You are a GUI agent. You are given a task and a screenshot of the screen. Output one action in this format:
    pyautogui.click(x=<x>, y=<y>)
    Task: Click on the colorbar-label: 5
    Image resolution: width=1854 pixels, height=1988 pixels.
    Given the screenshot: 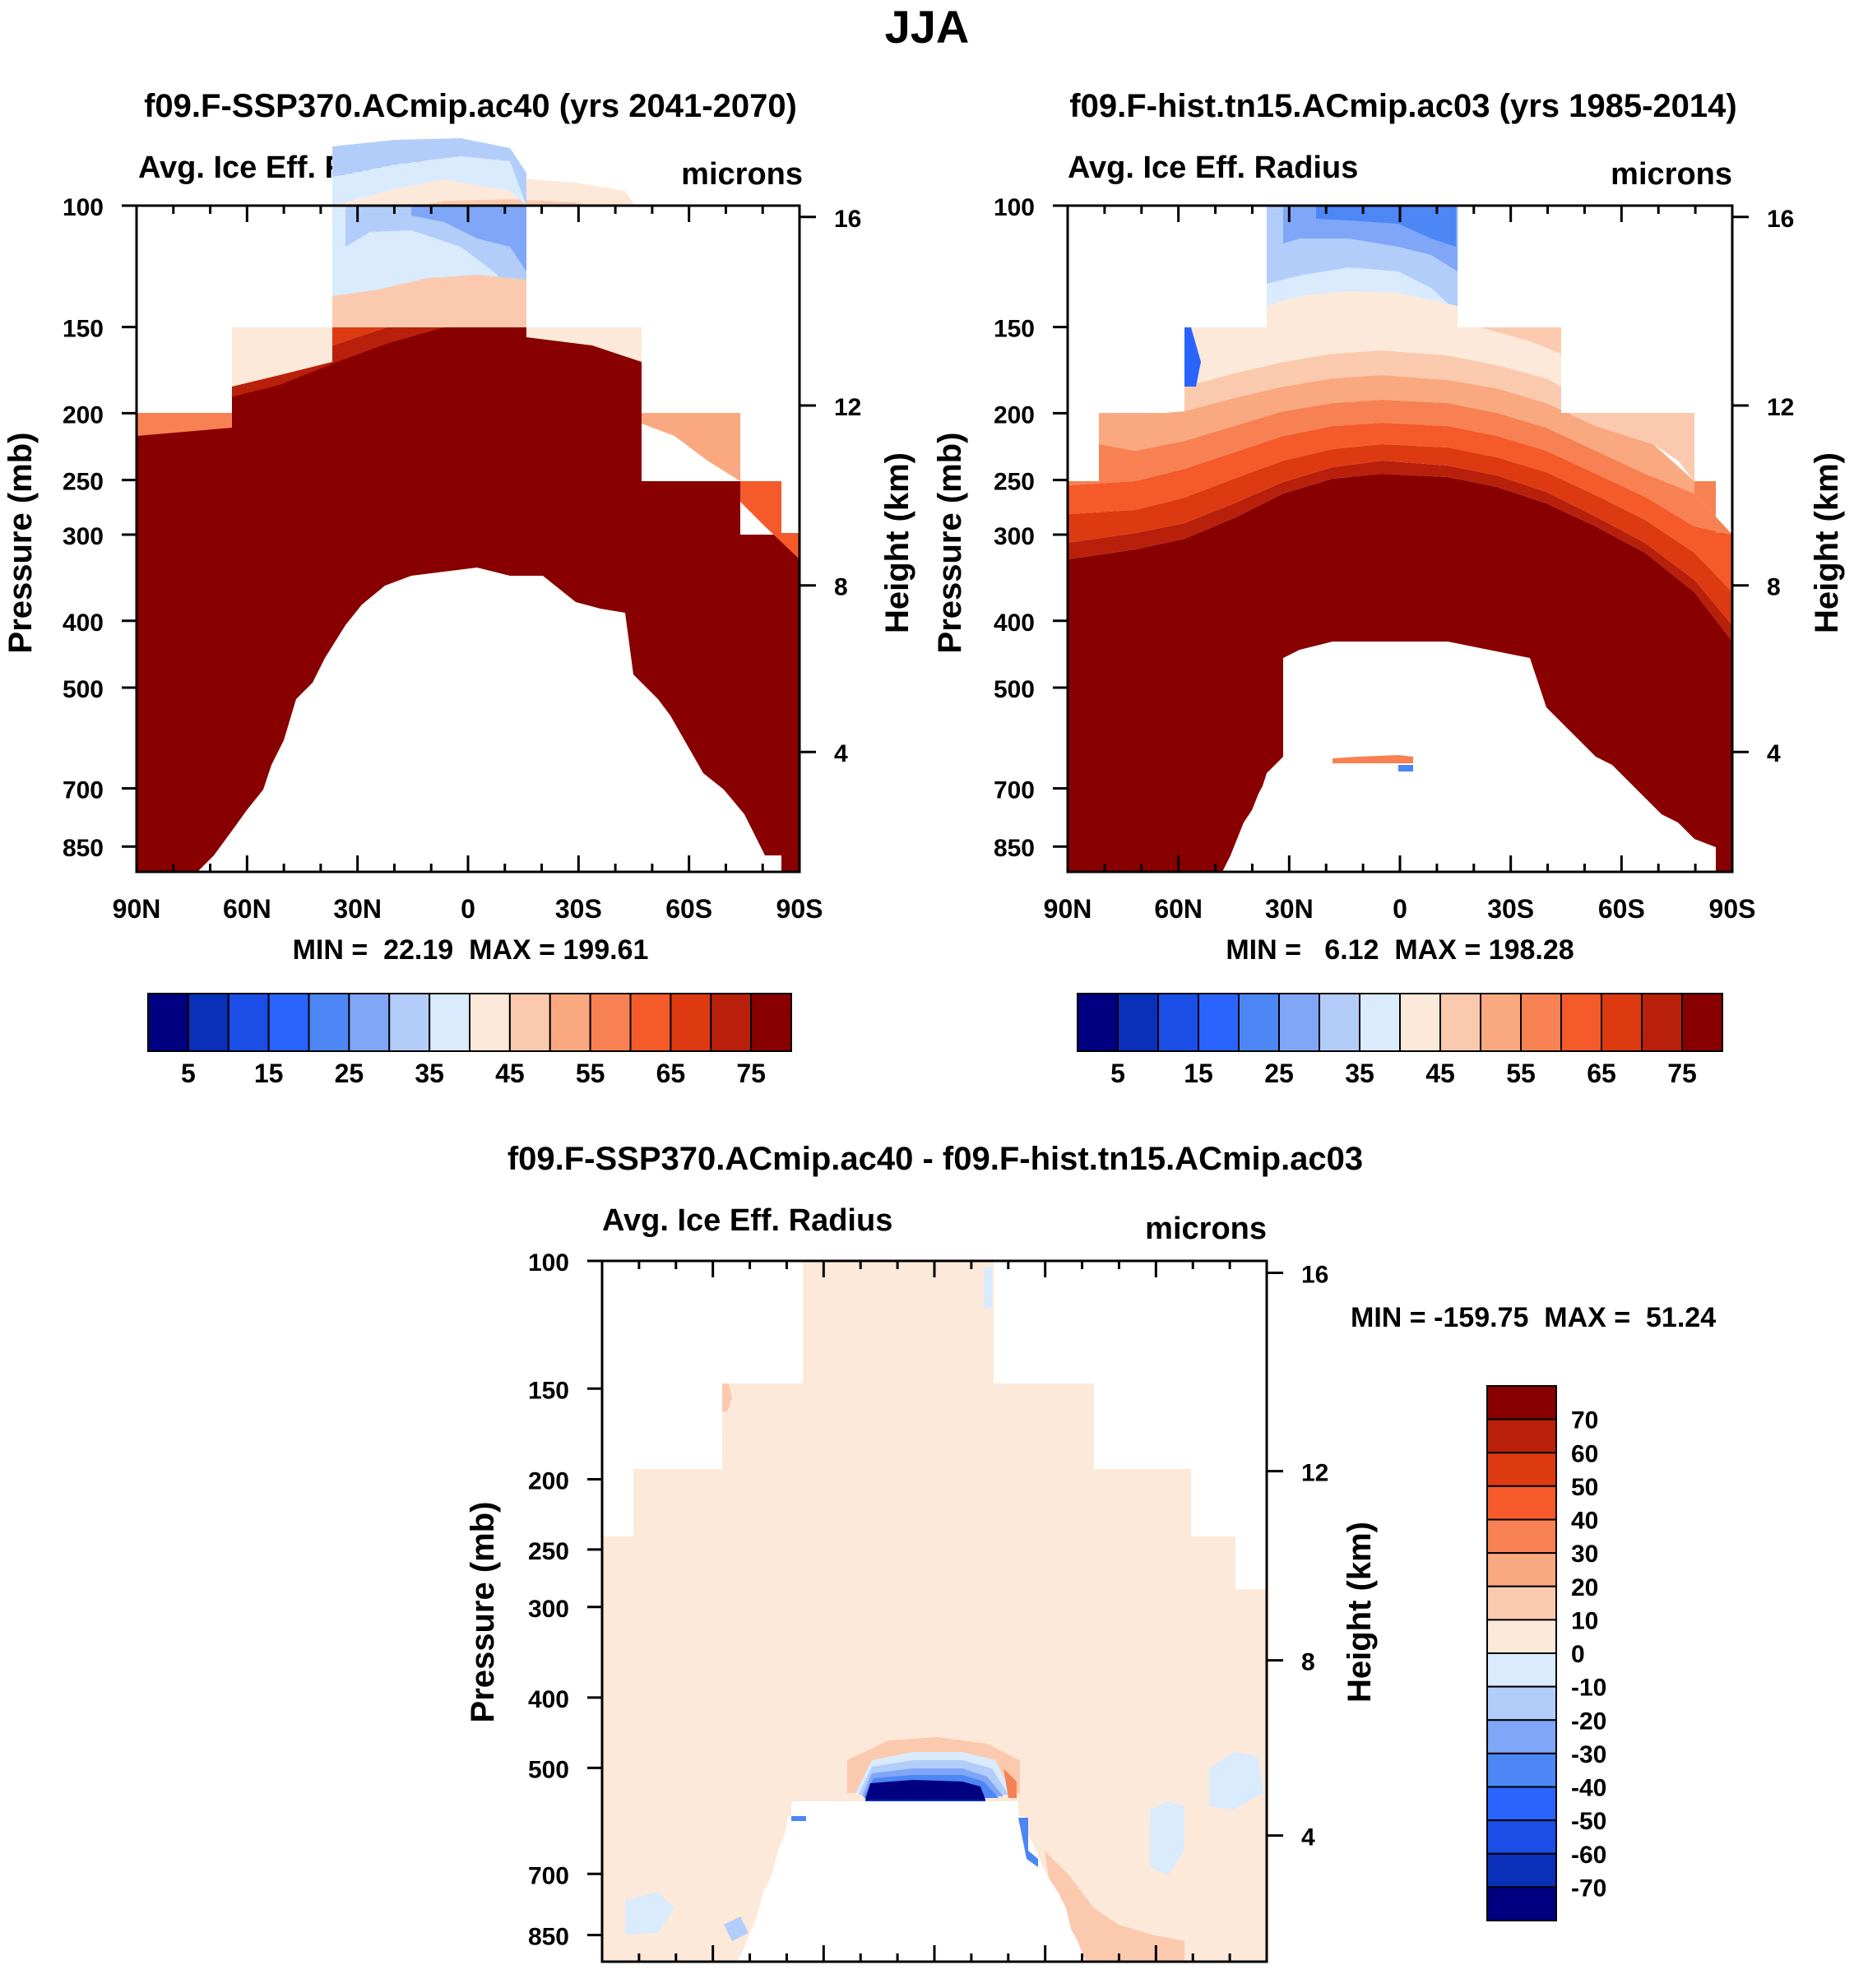 What is the action you would take?
    pyautogui.click(x=1117, y=1073)
    